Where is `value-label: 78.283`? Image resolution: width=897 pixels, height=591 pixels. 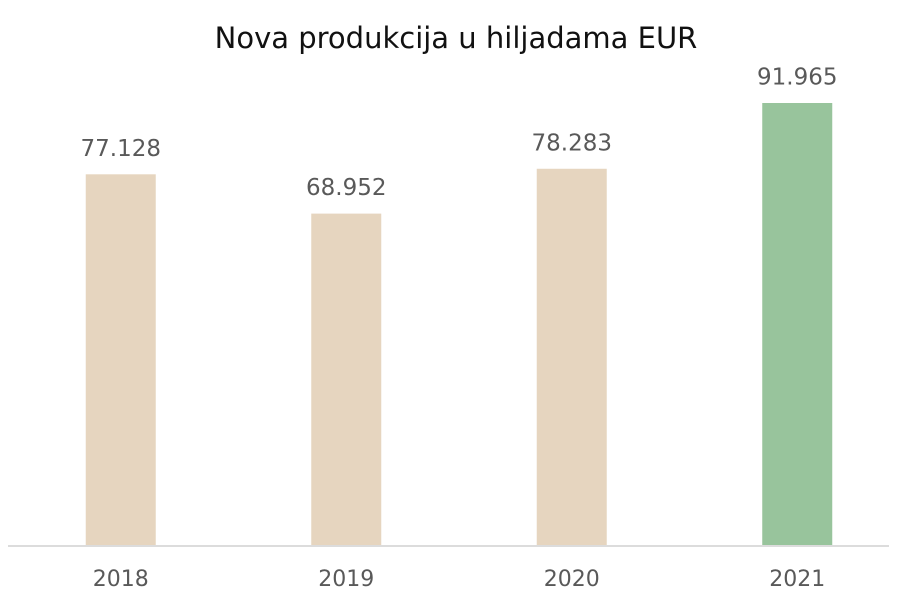 value-label: 78.283 is located at coordinates (572, 143).